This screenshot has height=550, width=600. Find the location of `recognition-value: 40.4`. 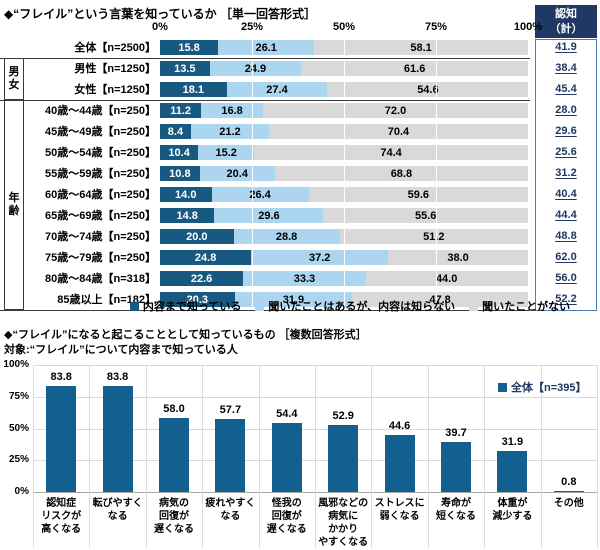

recognition-value: 40.4 is located at coordinates (566, 194).